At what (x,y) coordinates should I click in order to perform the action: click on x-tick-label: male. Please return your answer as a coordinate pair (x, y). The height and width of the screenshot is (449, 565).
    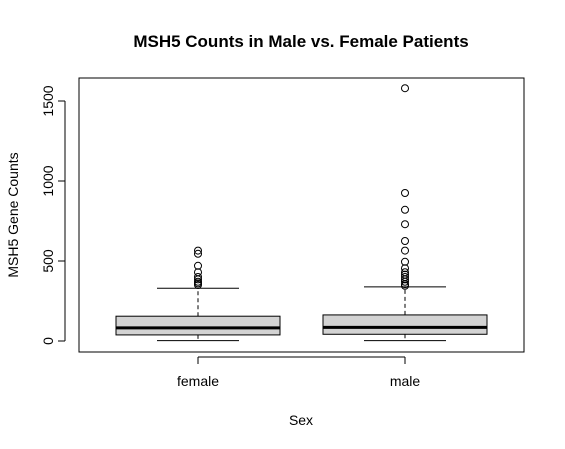
    Looking at the image, I should click on (405, 381).